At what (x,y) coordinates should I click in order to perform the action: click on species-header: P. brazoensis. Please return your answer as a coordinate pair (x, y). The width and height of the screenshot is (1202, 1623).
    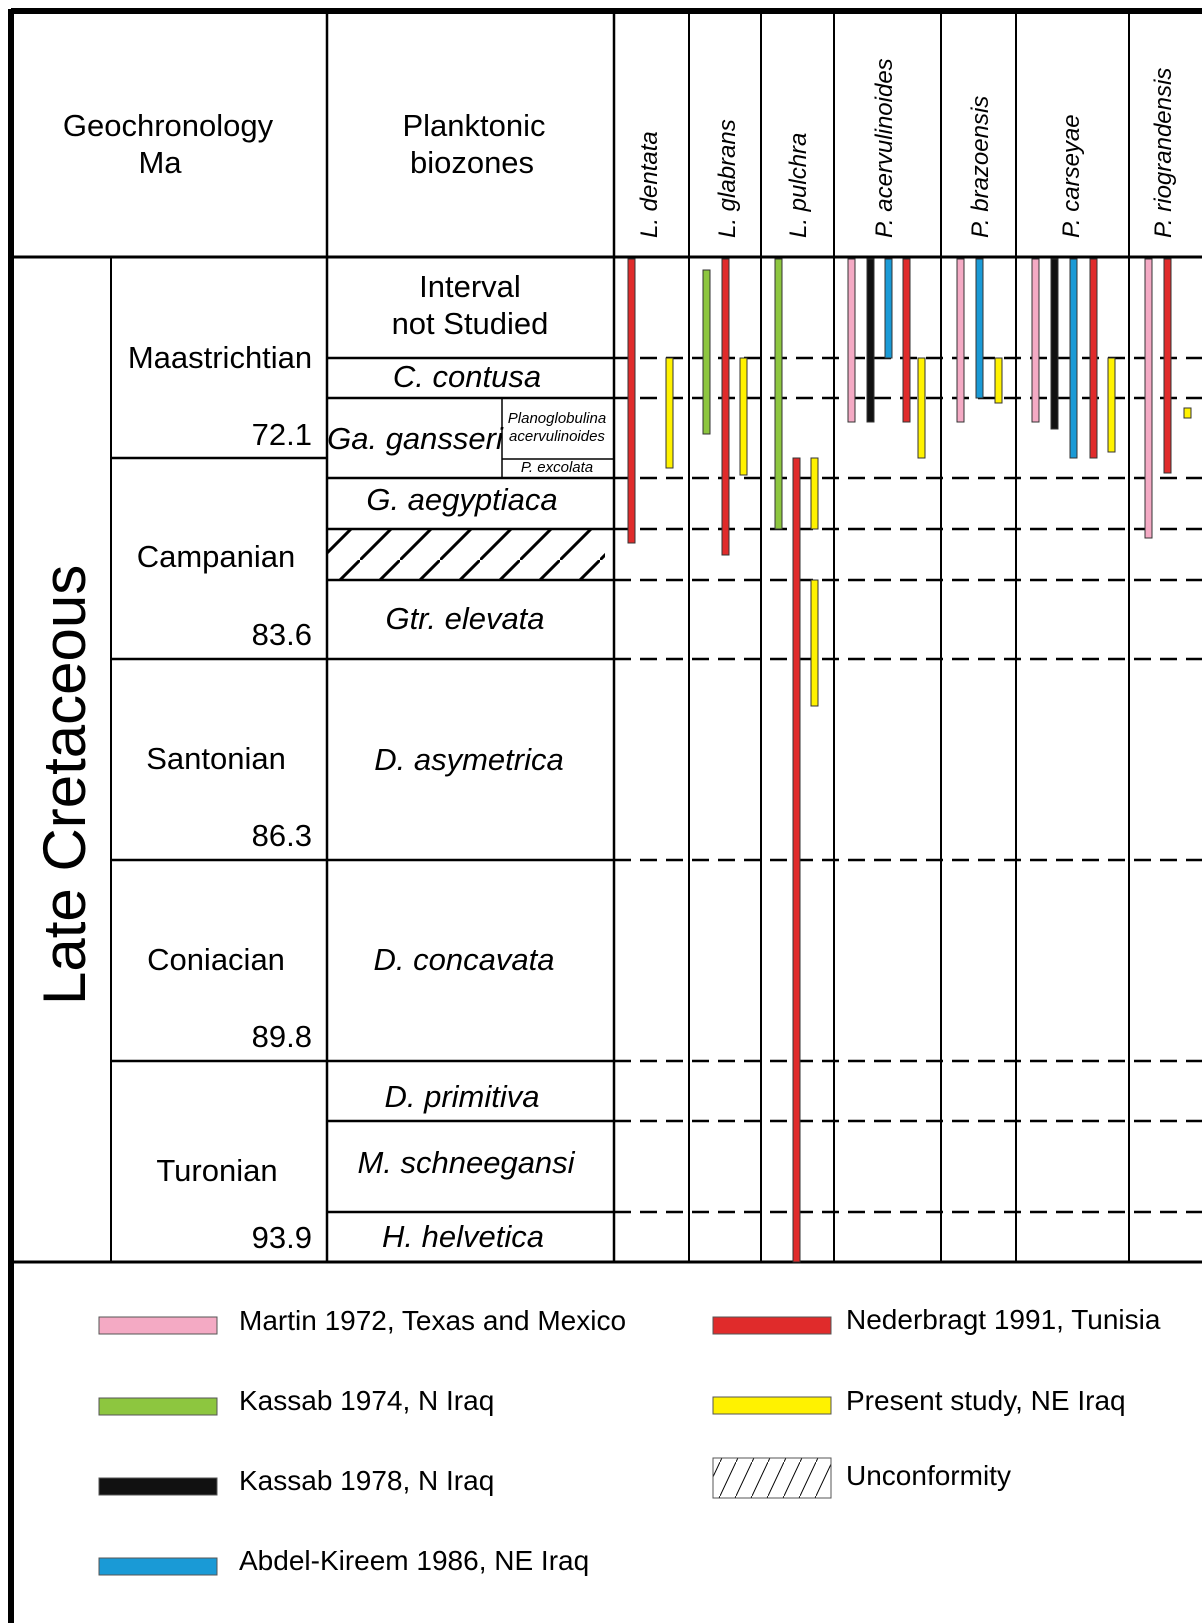
    Looking at the image, I should click on (980, 167).